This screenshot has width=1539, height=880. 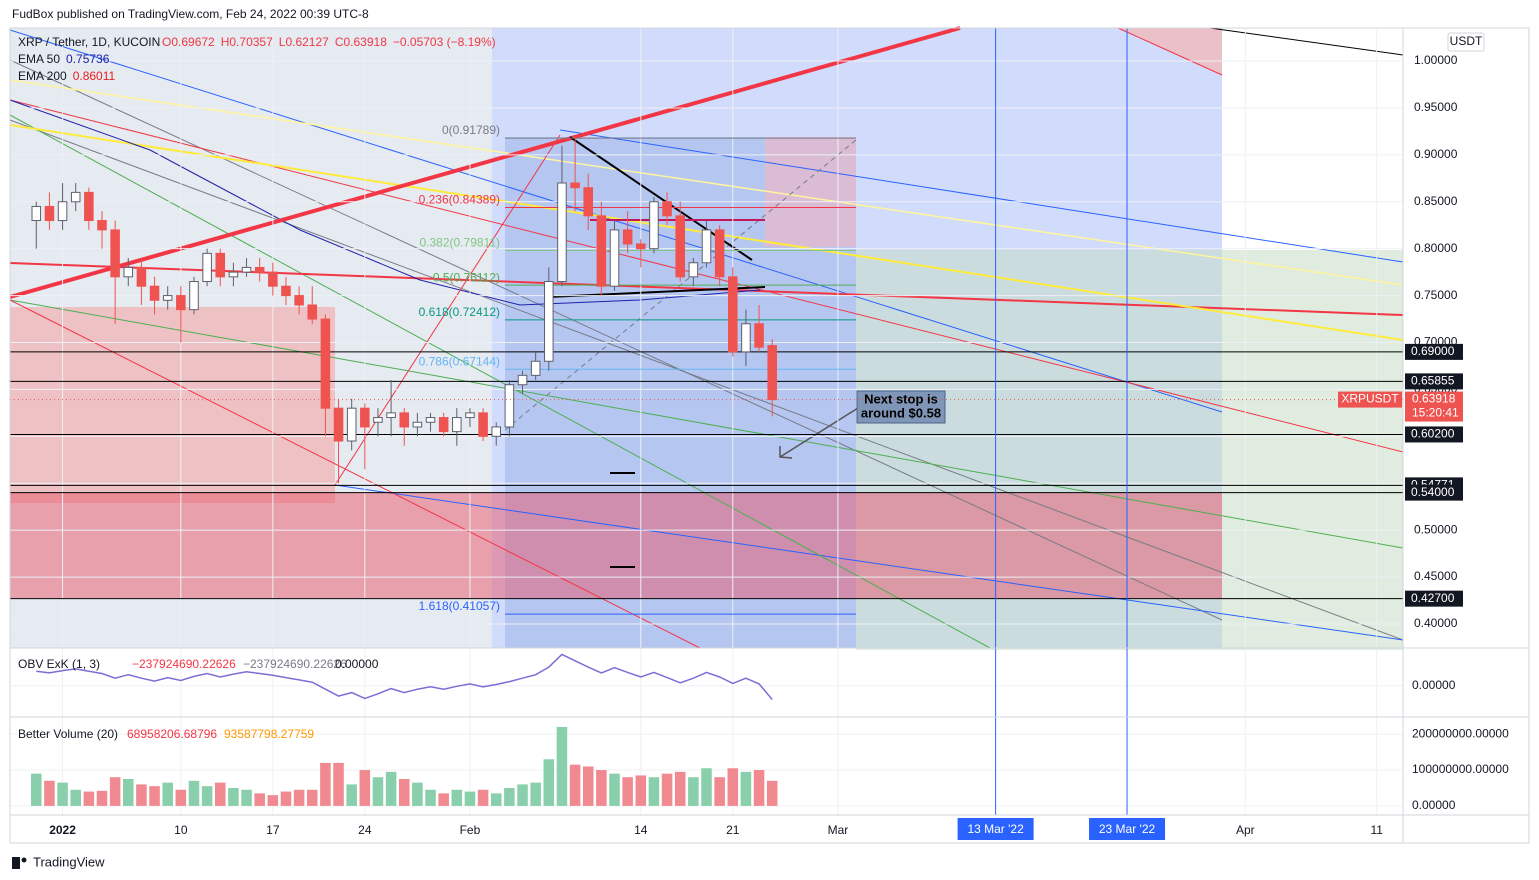 I want to click on x-tick-label: 11, so click(x=1376, y=830).